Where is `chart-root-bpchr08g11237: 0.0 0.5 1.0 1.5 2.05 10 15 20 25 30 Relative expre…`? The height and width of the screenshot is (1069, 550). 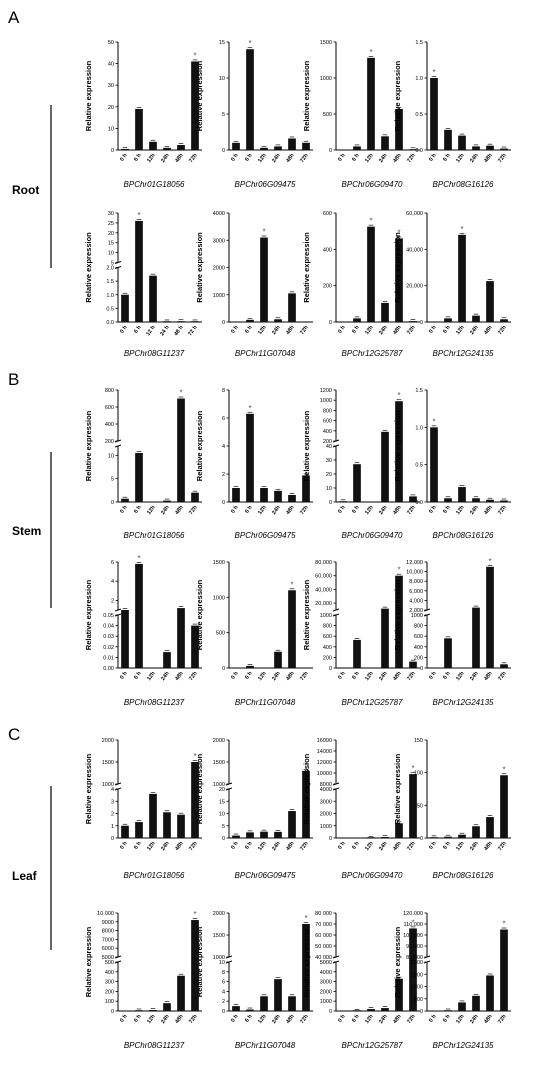
chart-root-bpchr08g11237: 0.0 0.5 1.0 1.5 2.05 10 15 20 25 30 Relative expre… is located at coordinates (143, 284).